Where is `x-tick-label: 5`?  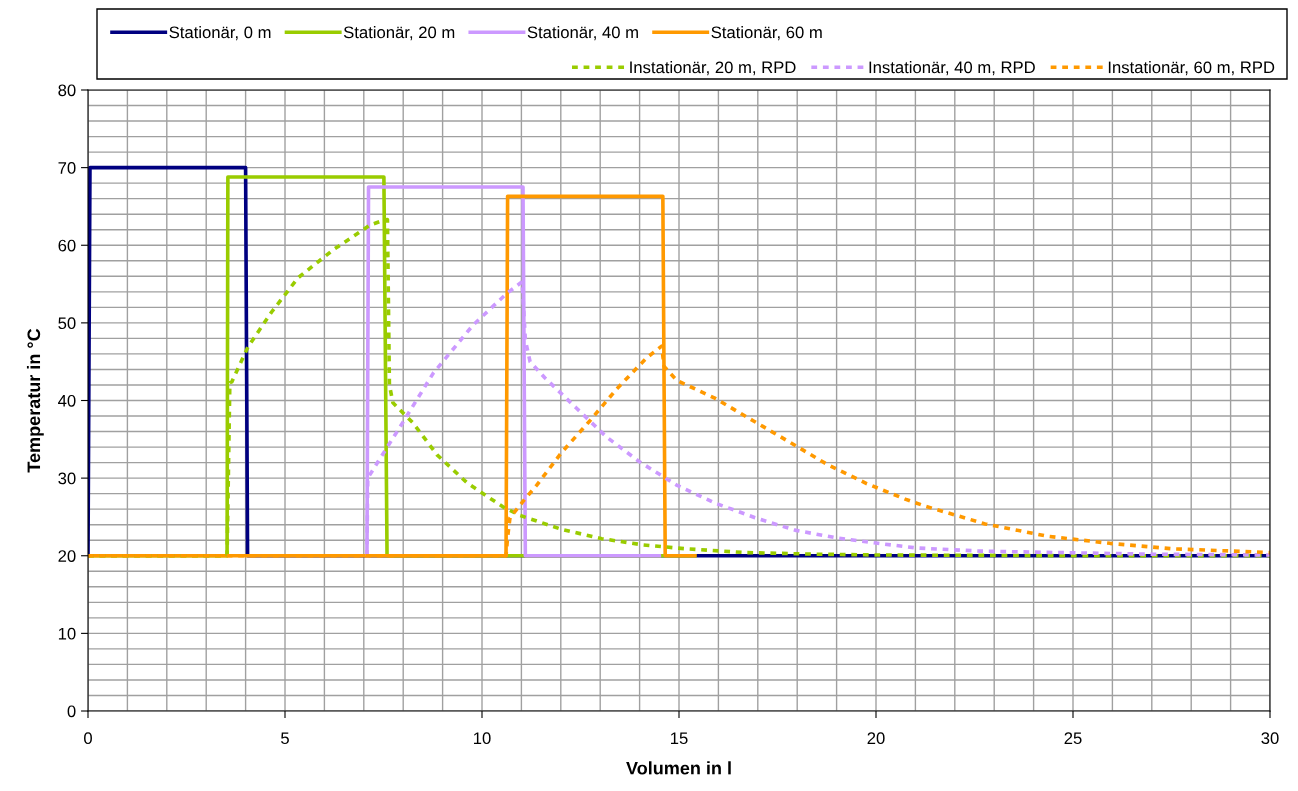
x-tick-label: 5 is located at coordinates (285, 738).